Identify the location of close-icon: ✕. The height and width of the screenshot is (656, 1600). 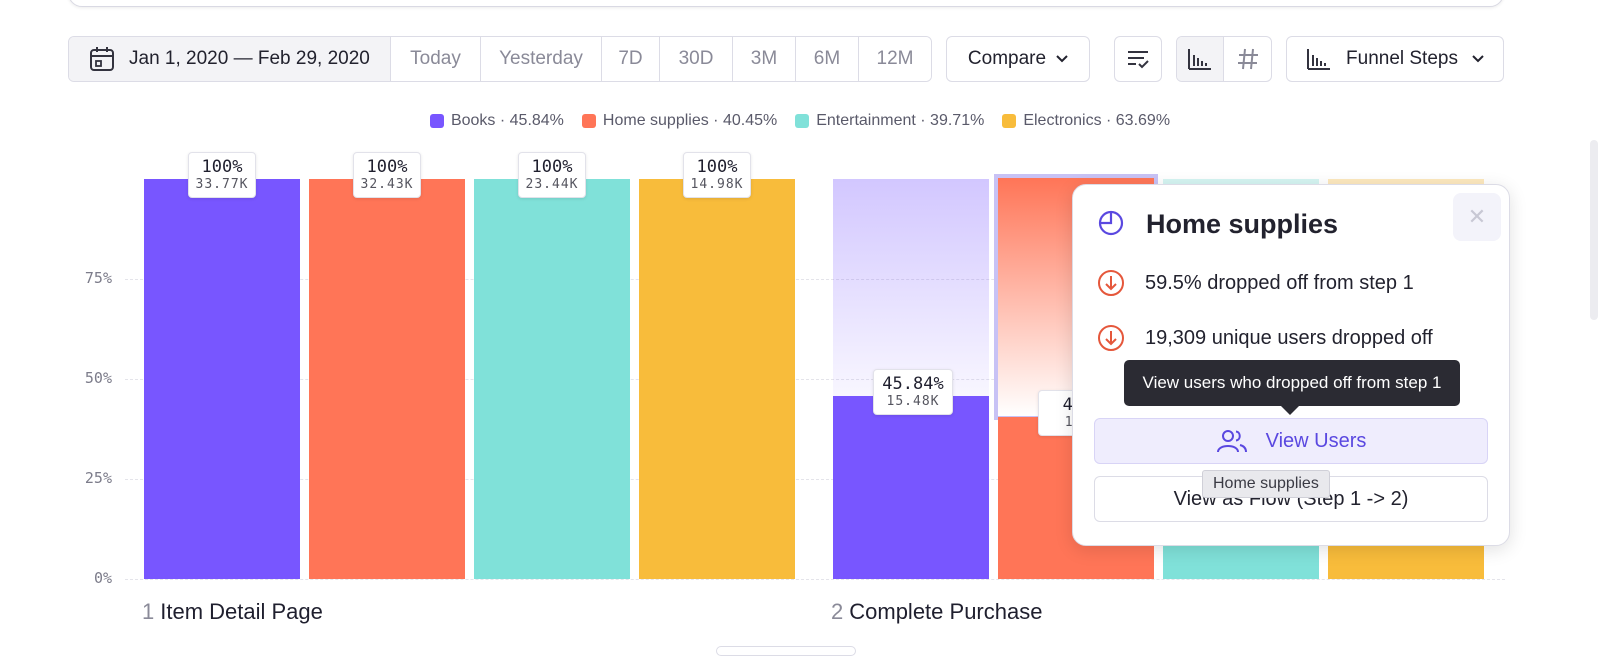
(1477, 216).